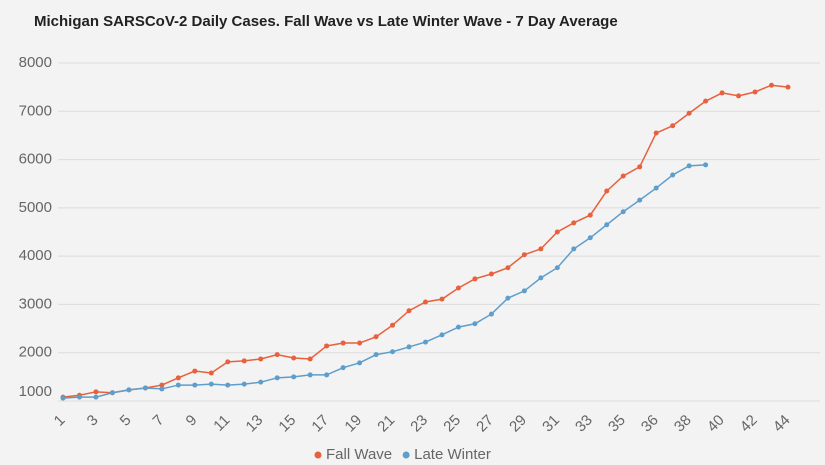  Describe the element at coordinates (452, 424) in the screenshot. I see `x-tick-label: 25` at that location.